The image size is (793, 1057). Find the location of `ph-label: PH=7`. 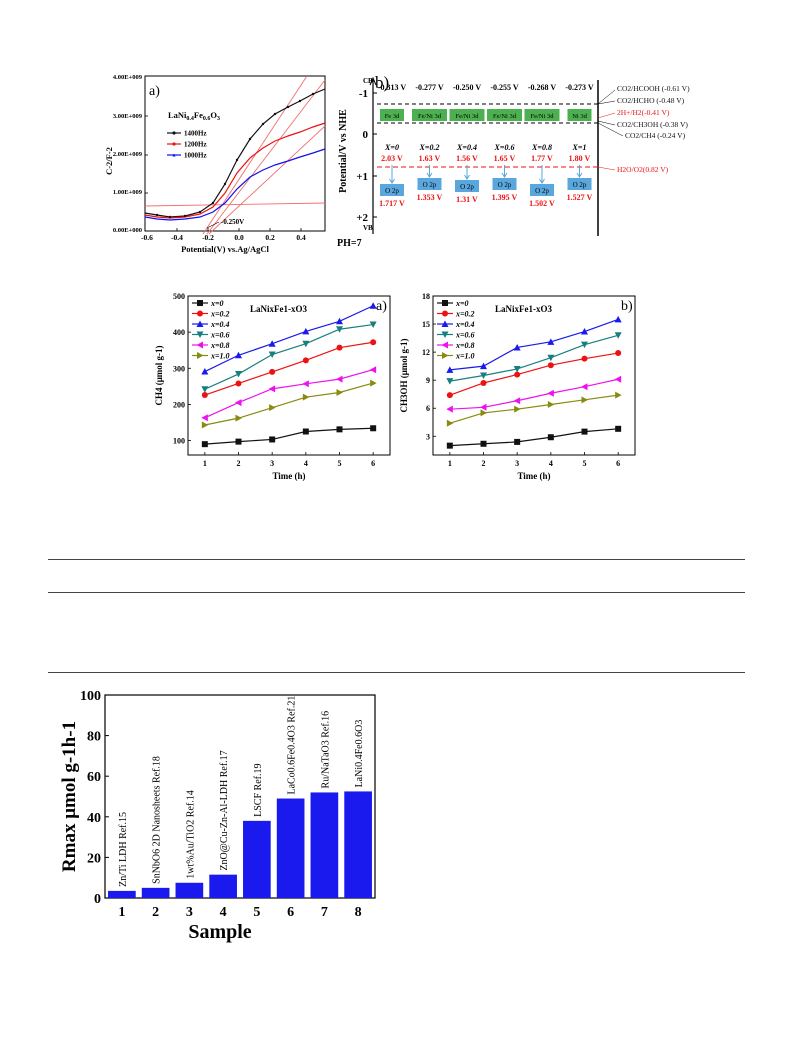

ph-label: PH=7 is located at coordinates (349, 243).